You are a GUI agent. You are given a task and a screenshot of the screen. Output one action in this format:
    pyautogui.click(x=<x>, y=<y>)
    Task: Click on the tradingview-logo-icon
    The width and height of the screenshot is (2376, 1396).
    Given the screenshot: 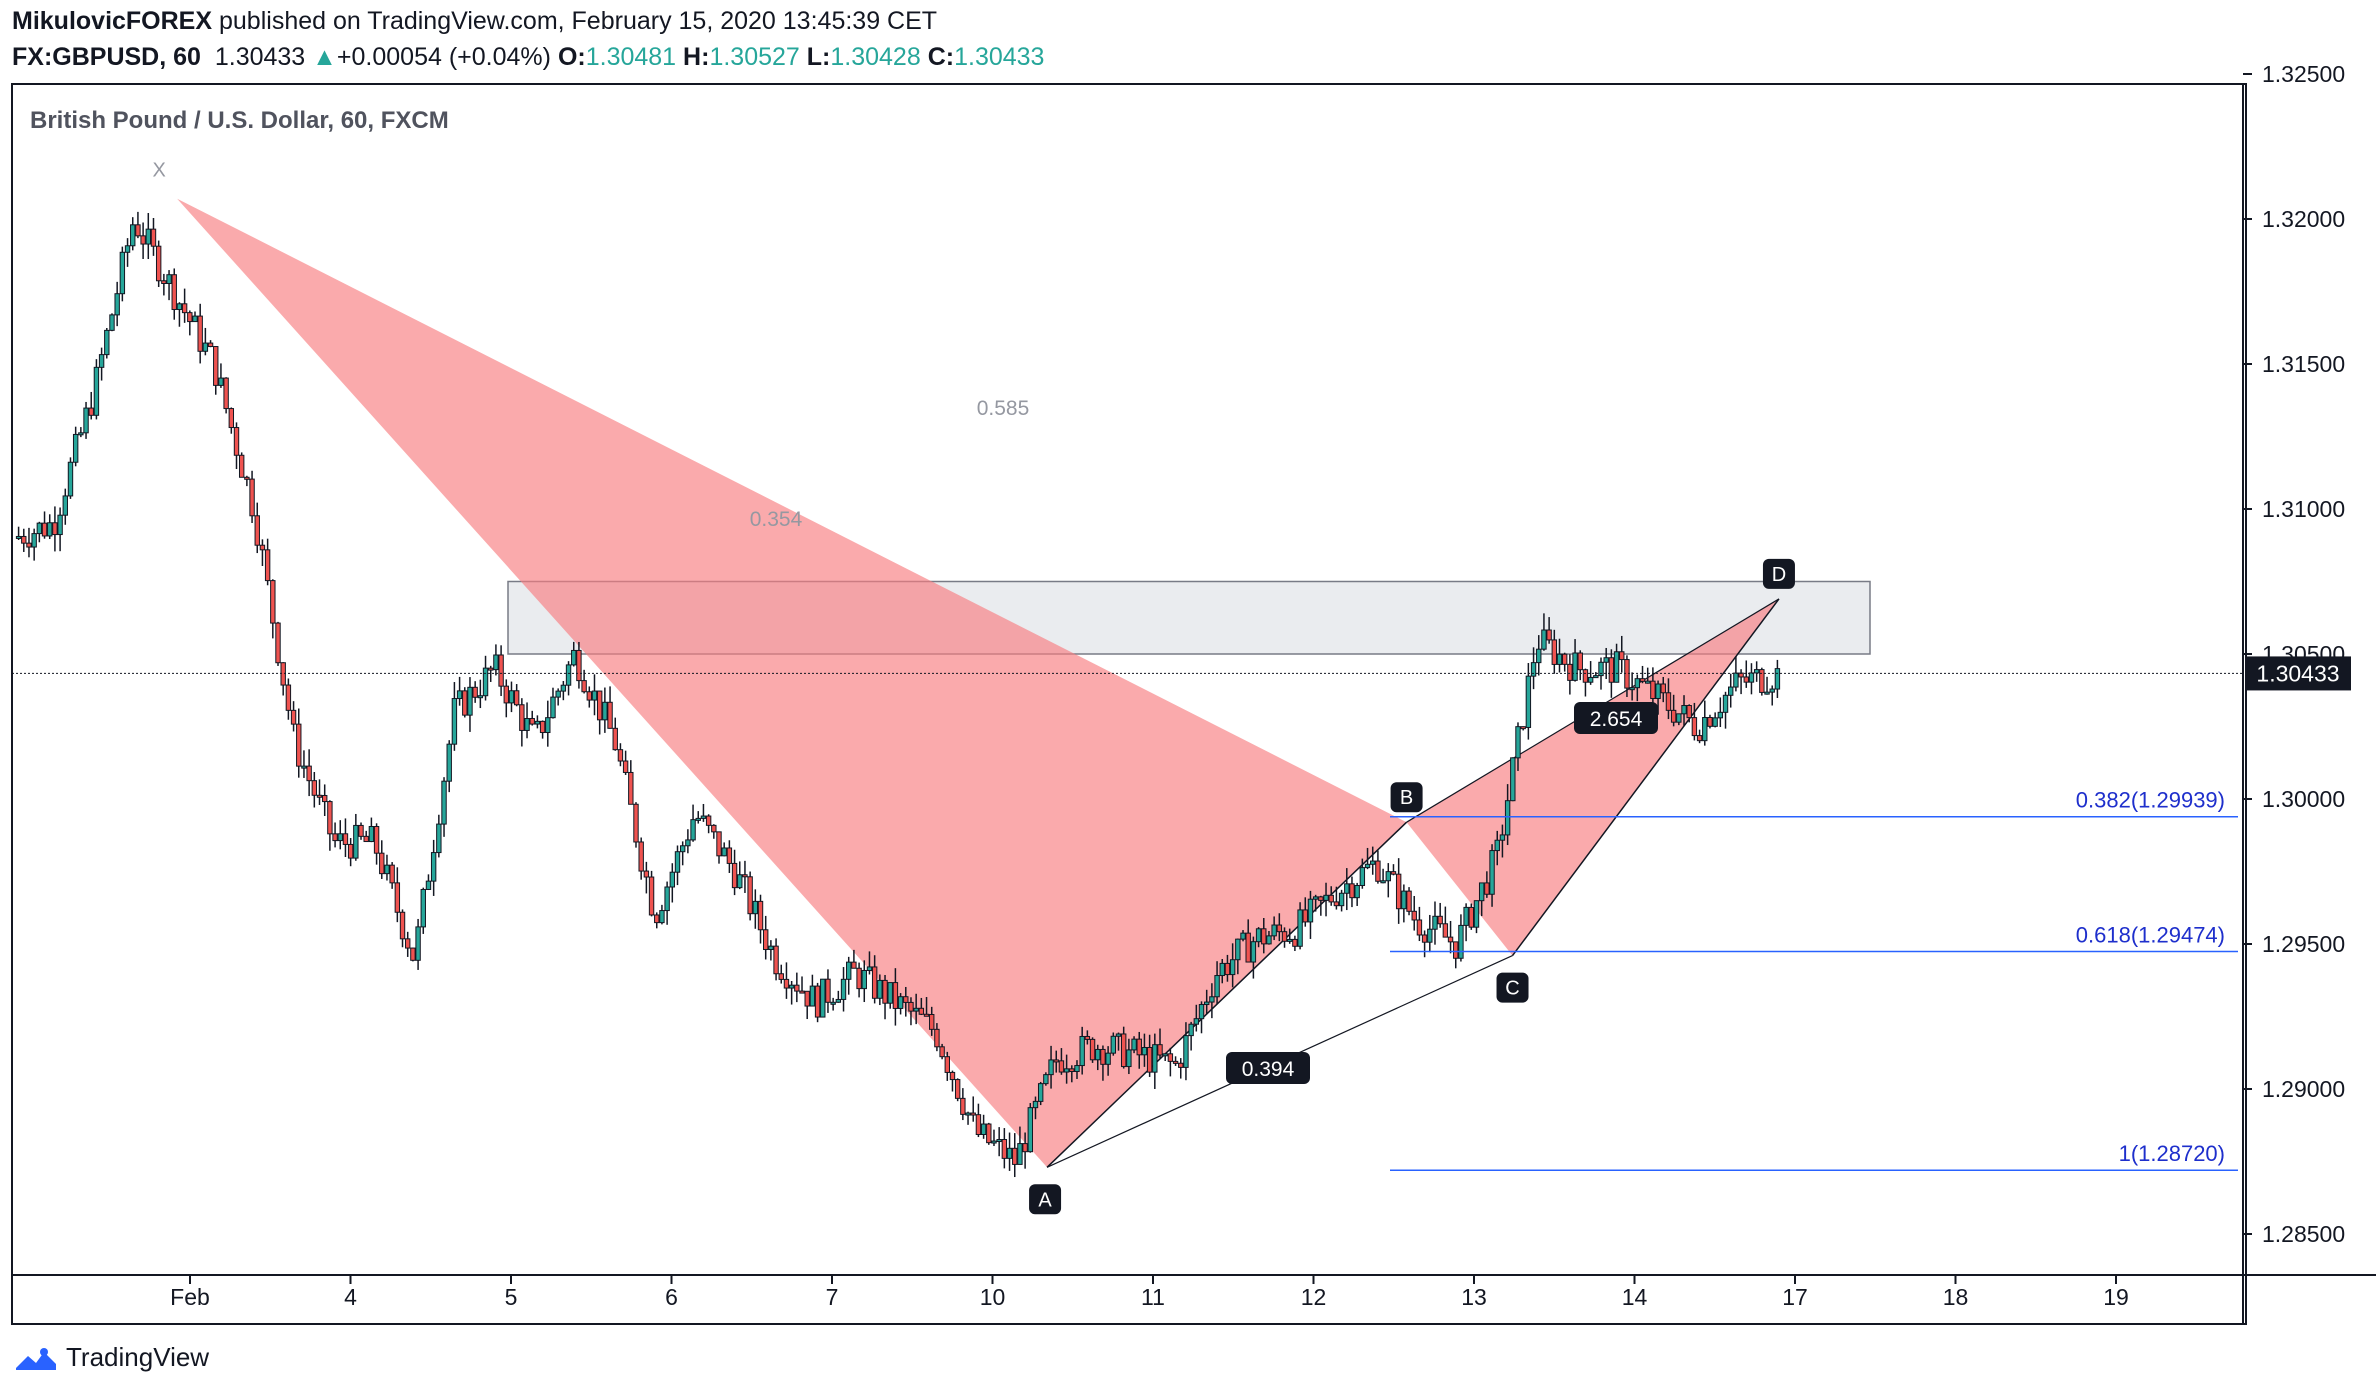 What is the action you would take?
    pyautogui.click(x=36, y=1358)
    